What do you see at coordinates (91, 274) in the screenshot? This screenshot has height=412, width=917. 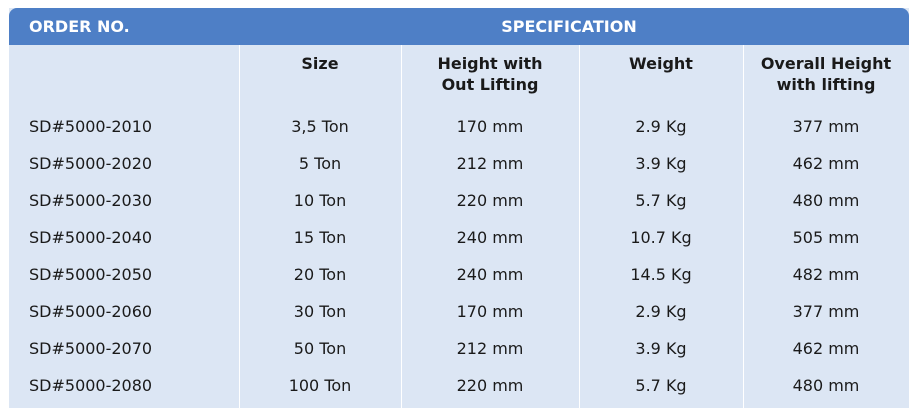 I see `order-no-cell: SD#5000-2050` at bounding box center [91, 274].